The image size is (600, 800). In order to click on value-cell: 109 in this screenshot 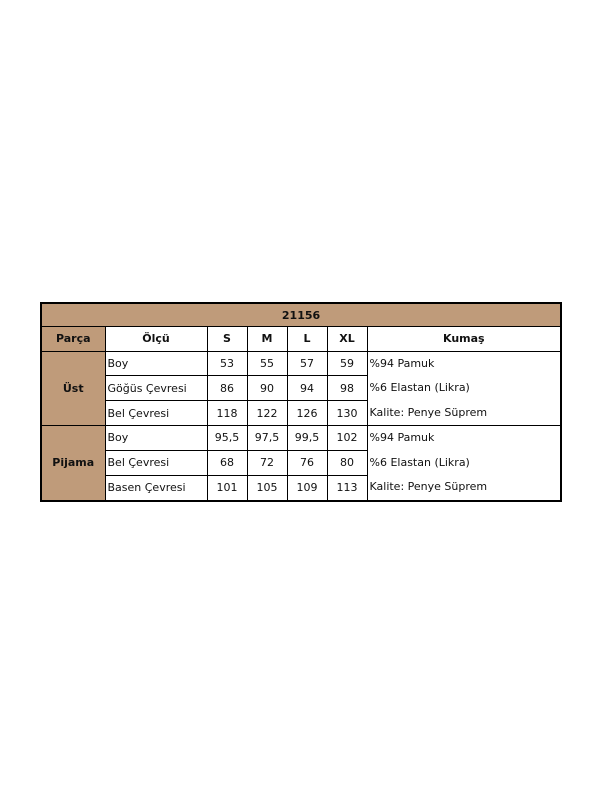, I will do `click(307, 488)`.